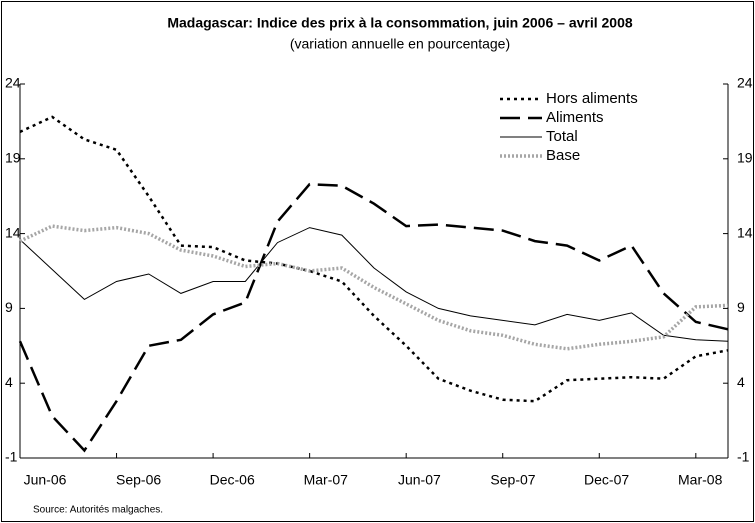 This screenshot has width=755, height=523. Describe the element at coordinates (562, 136) in the screenshot. I see `legend-label: Total` at that location.